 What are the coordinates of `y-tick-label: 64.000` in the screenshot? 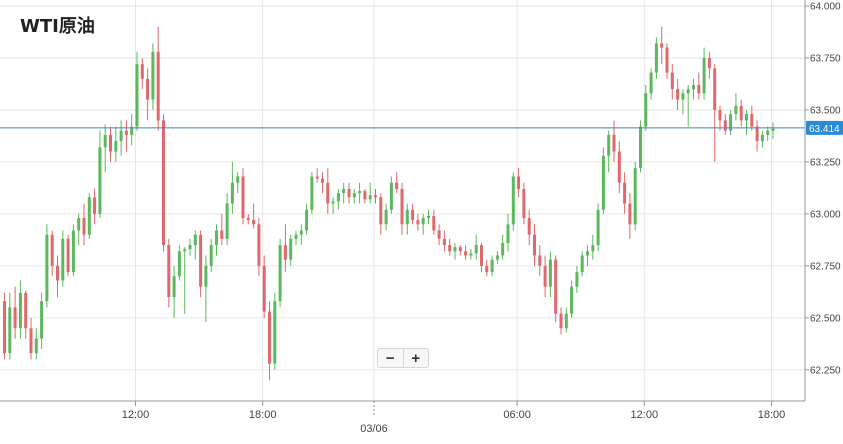 It's located at (825, 7).